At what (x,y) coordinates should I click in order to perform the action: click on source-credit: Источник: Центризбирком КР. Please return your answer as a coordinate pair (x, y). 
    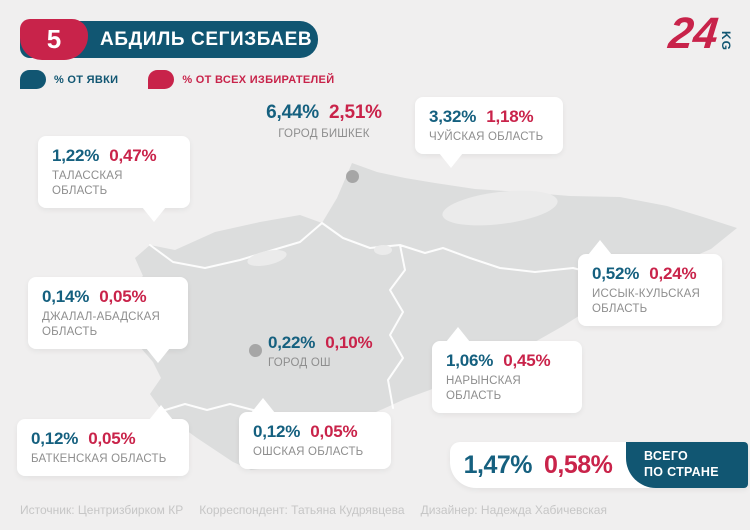
    Looking at the image, I should click on (102, 510).